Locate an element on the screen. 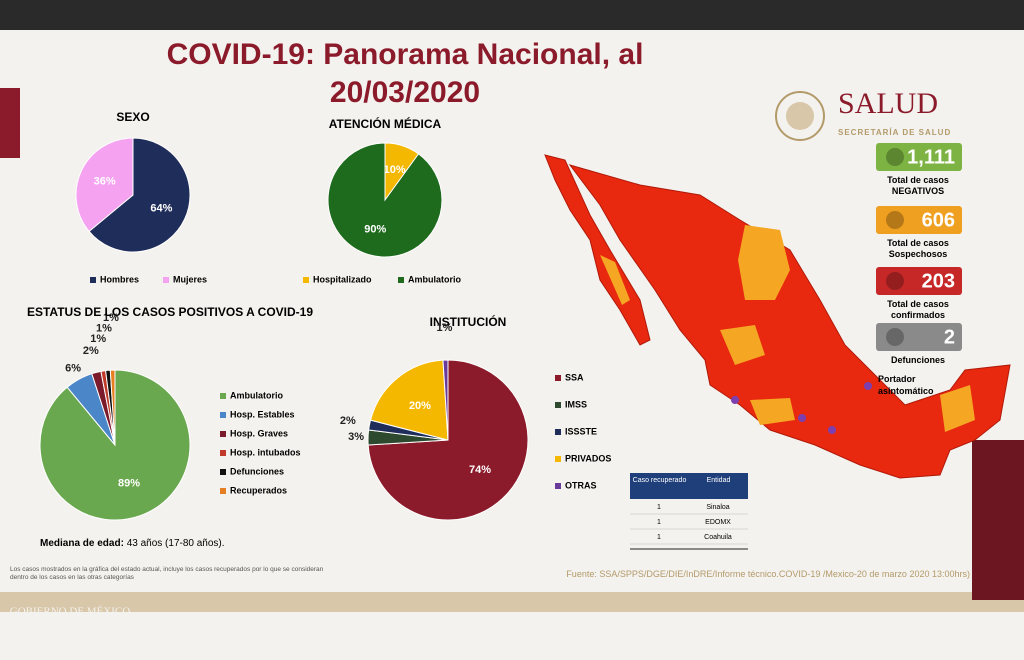 Image resolution: width=1024 pixels, height=660 pixels. emblem-center is located at coordinates (800, 116).